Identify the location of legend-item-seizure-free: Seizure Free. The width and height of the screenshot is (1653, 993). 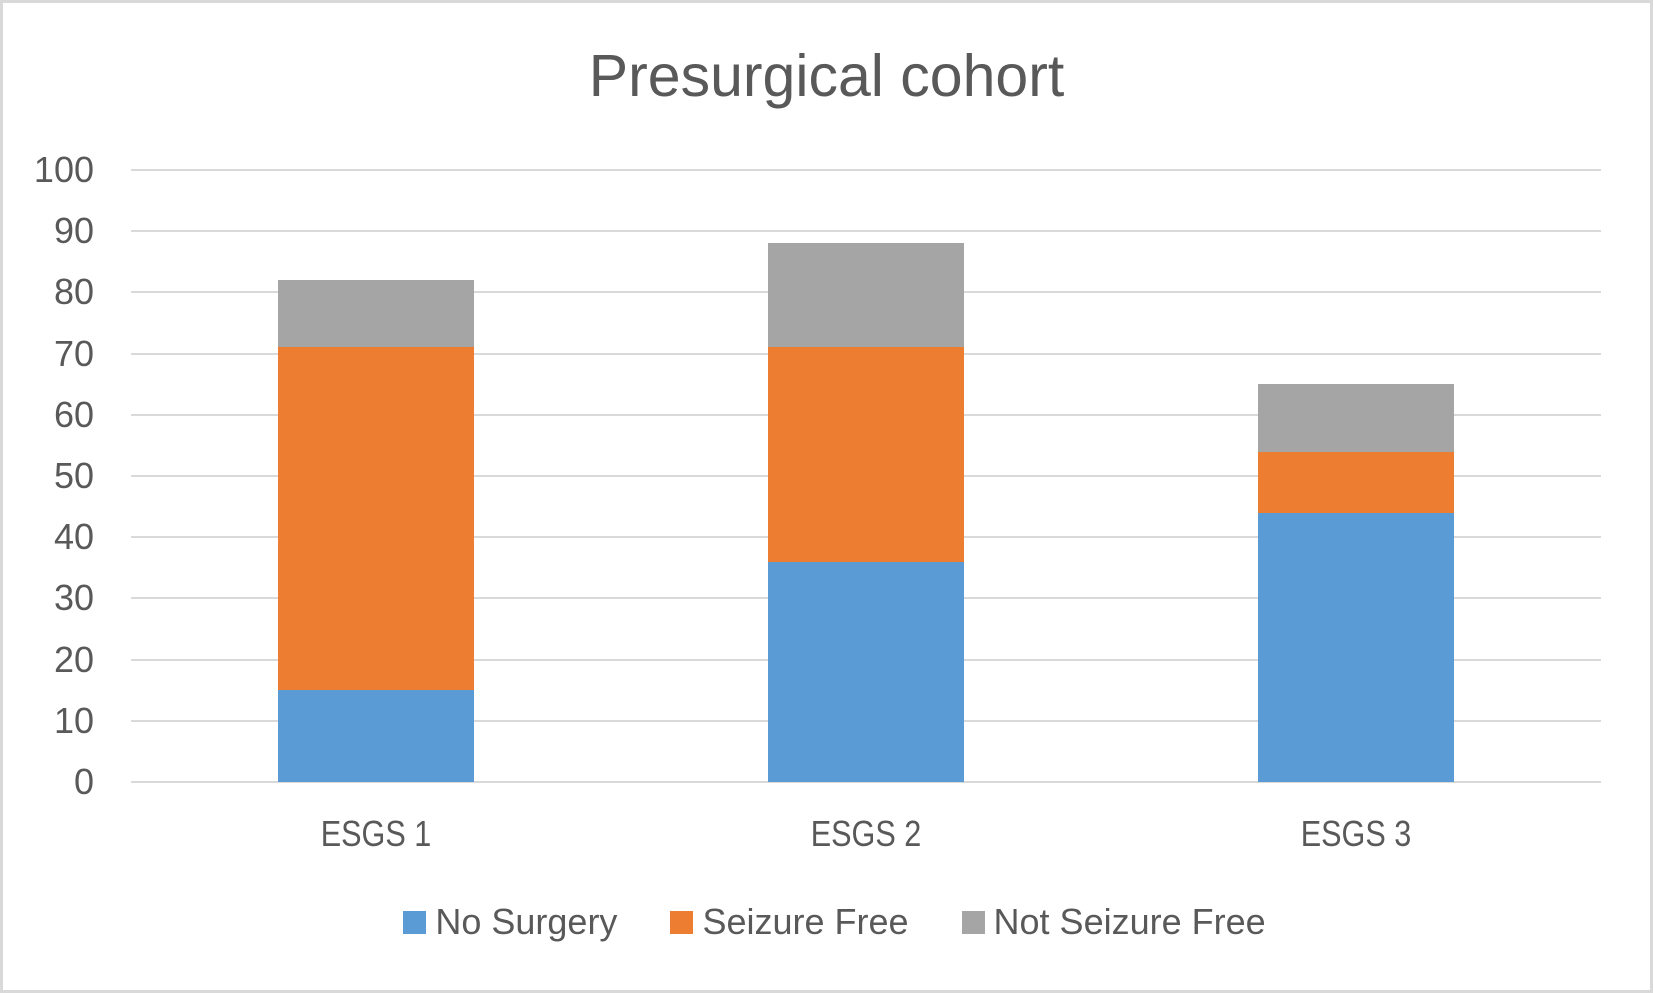
(789, 921).